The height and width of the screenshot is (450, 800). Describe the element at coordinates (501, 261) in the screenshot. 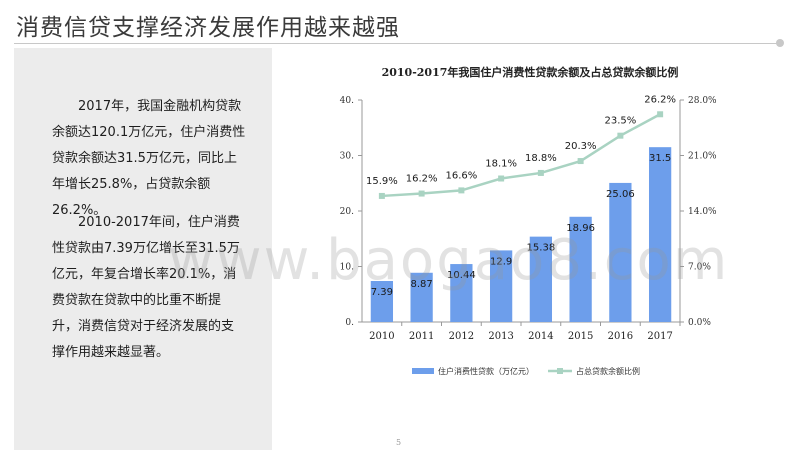

I see `bar-value-label: 12.9` at that location.